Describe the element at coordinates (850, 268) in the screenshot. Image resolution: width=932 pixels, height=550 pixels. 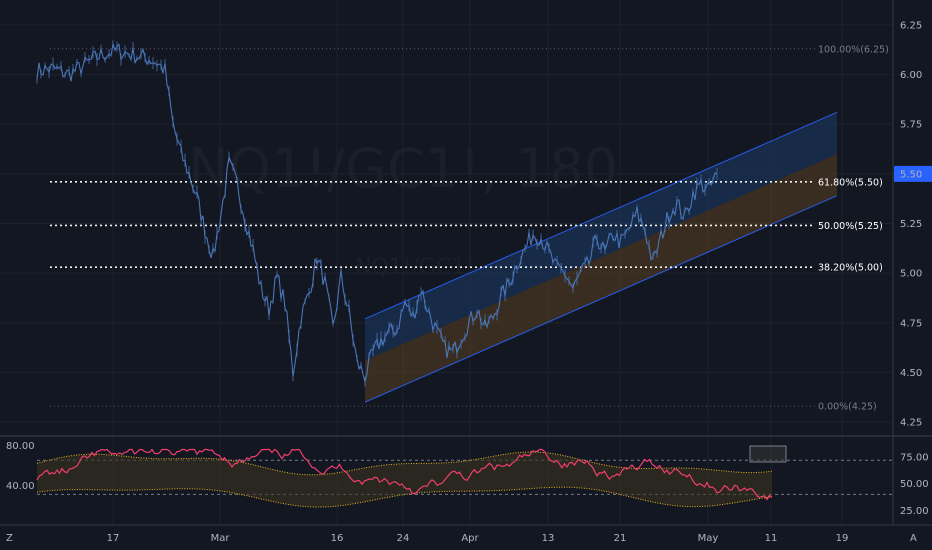
I see `fib-level-label: 38.20%(5.00)` at that location.